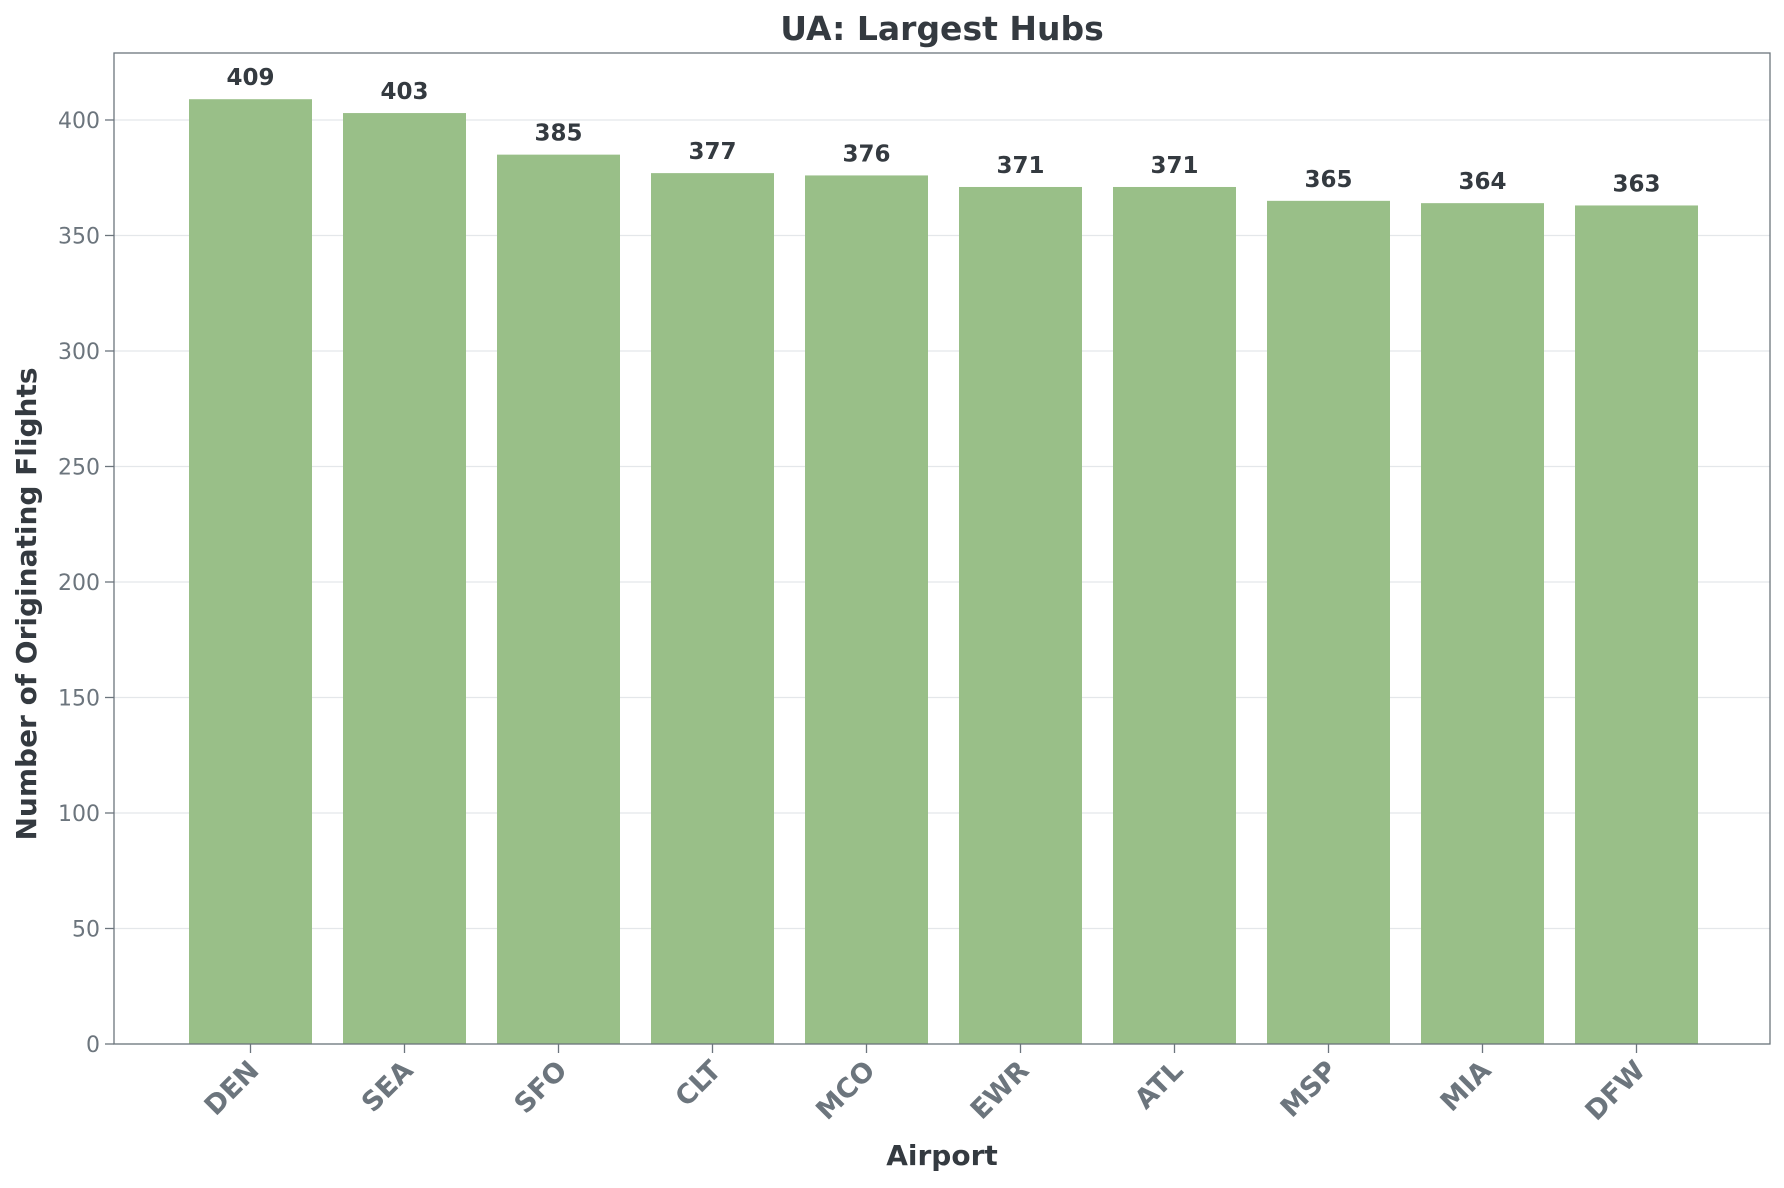 The height and width of the screenshot is (1188, 1784). What do you see at coordinates (1159, 1085) in the screenshot?
I see `x-tick-label-atl: ATL` at bounding box center [1159, 1085].